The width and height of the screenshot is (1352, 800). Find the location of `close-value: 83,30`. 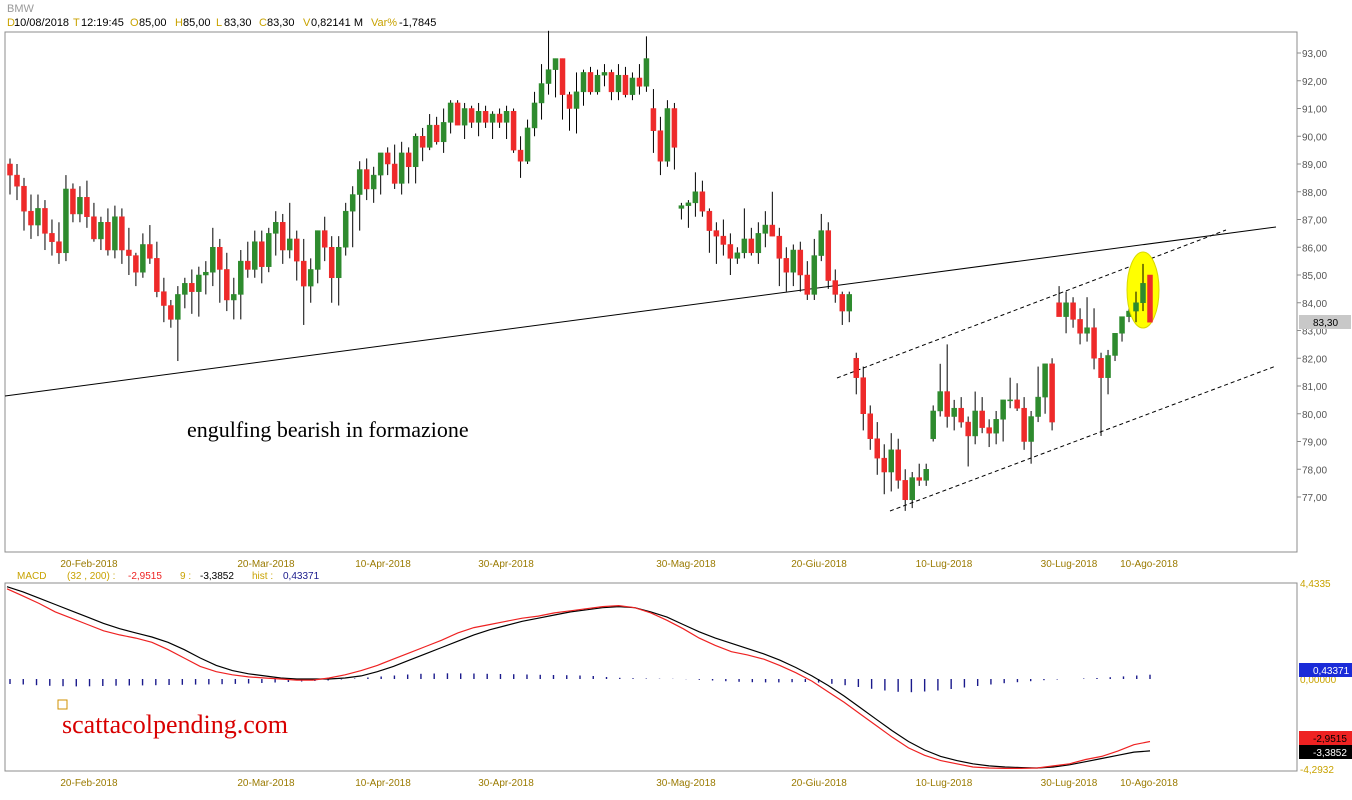

close-value: 83,30 is located at coordinates (281, 23).